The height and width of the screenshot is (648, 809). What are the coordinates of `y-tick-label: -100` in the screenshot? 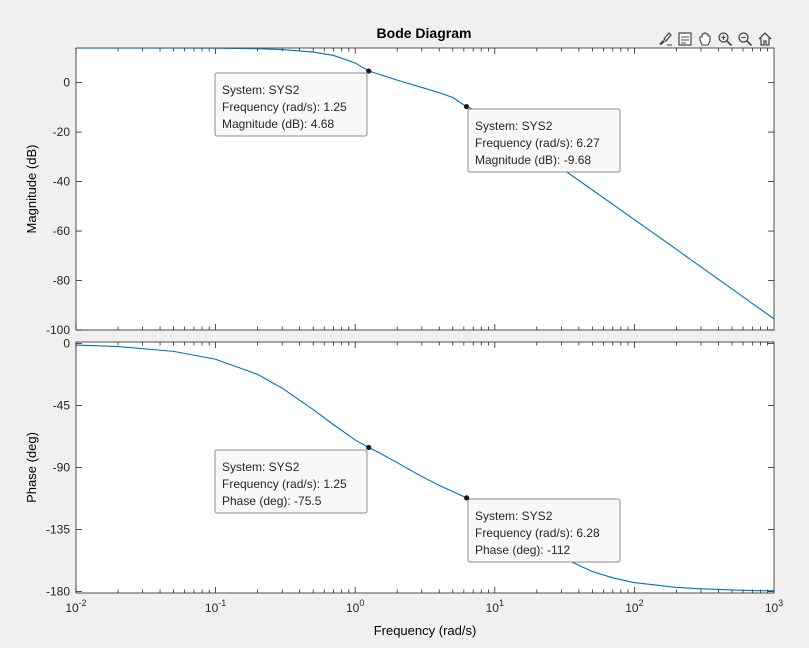 It's located at (58, 330).